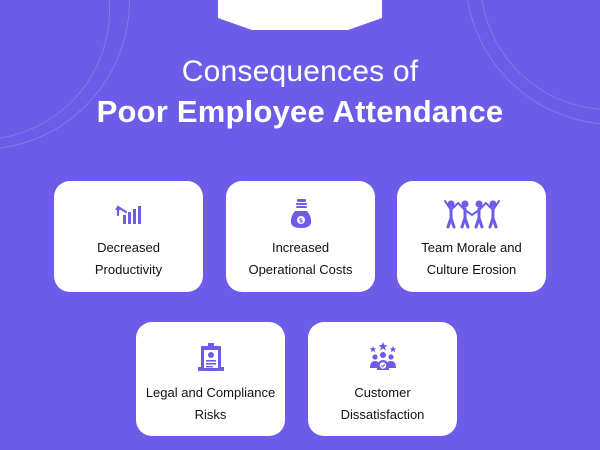 This screenshot has height=450, width=600. What do you see at coordinates (210, 403) in the screenshot?
I see `card-label: Legal and Compliance Risks` at bounding box center [210, 403].